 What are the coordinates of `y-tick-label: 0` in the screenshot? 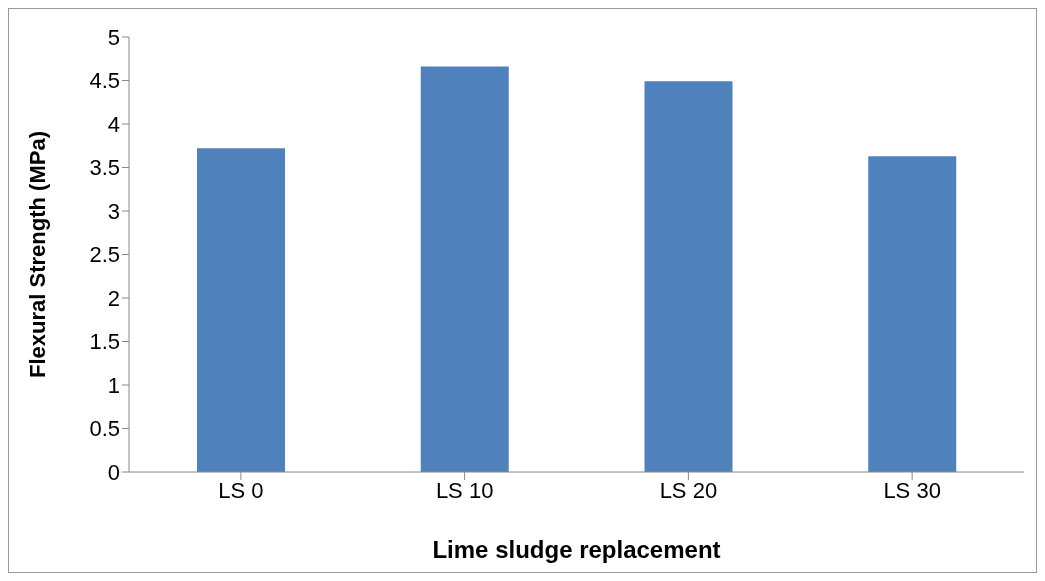 It's located at (113, 472).